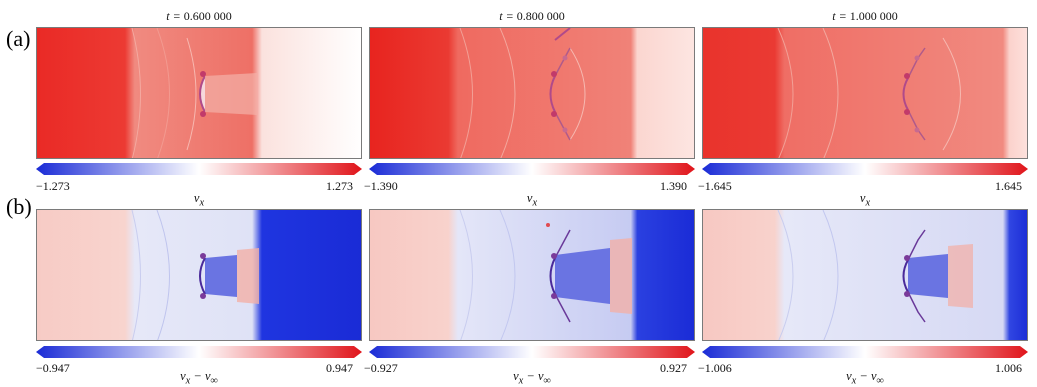  What do you see at coordinates (1008, 186) in the screenshot?
I see `colorbar-a-3-max: 1.645` at bounding box center [1008, 186].